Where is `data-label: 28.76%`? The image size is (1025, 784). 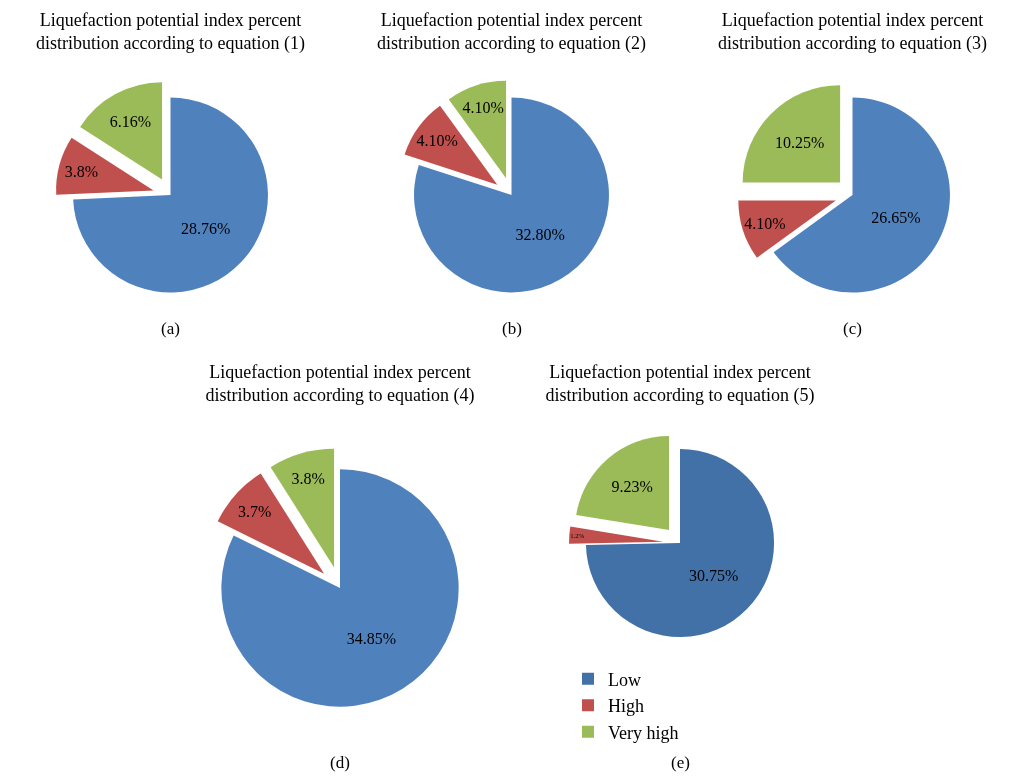
data-label: 28.76% is located at coordinates (206, 229).